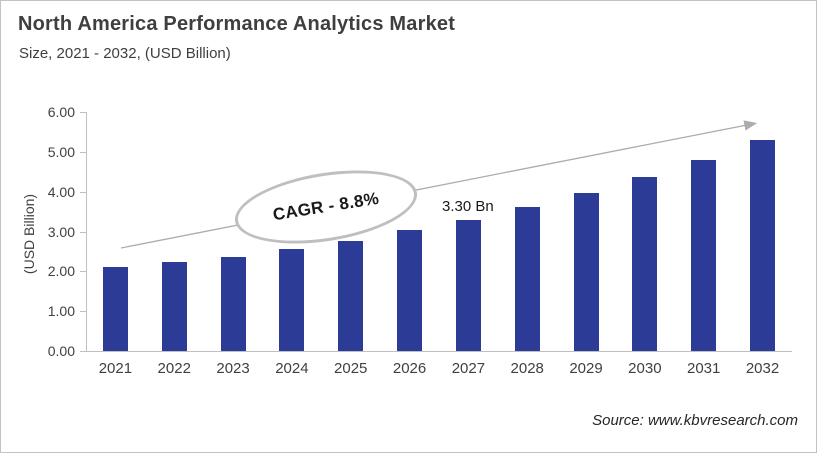 This screenshot has height=453, width=817. I want to click on bar-slot-2029, so click(586, 231).